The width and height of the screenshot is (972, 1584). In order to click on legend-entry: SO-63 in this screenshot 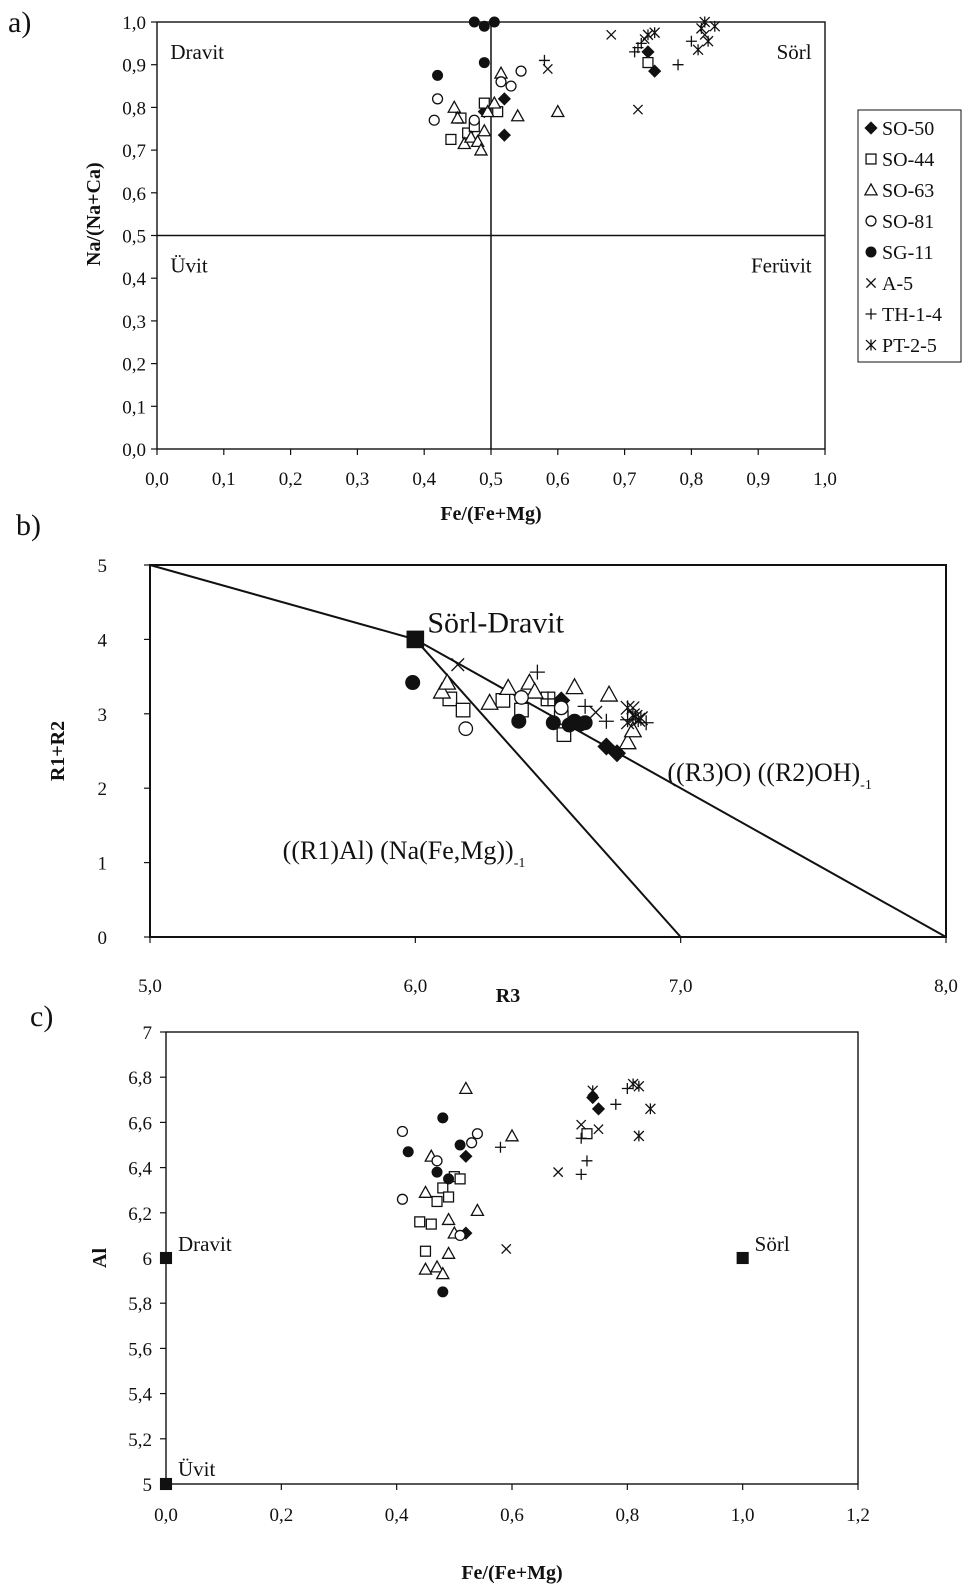, I will do `click(908, 191)`.